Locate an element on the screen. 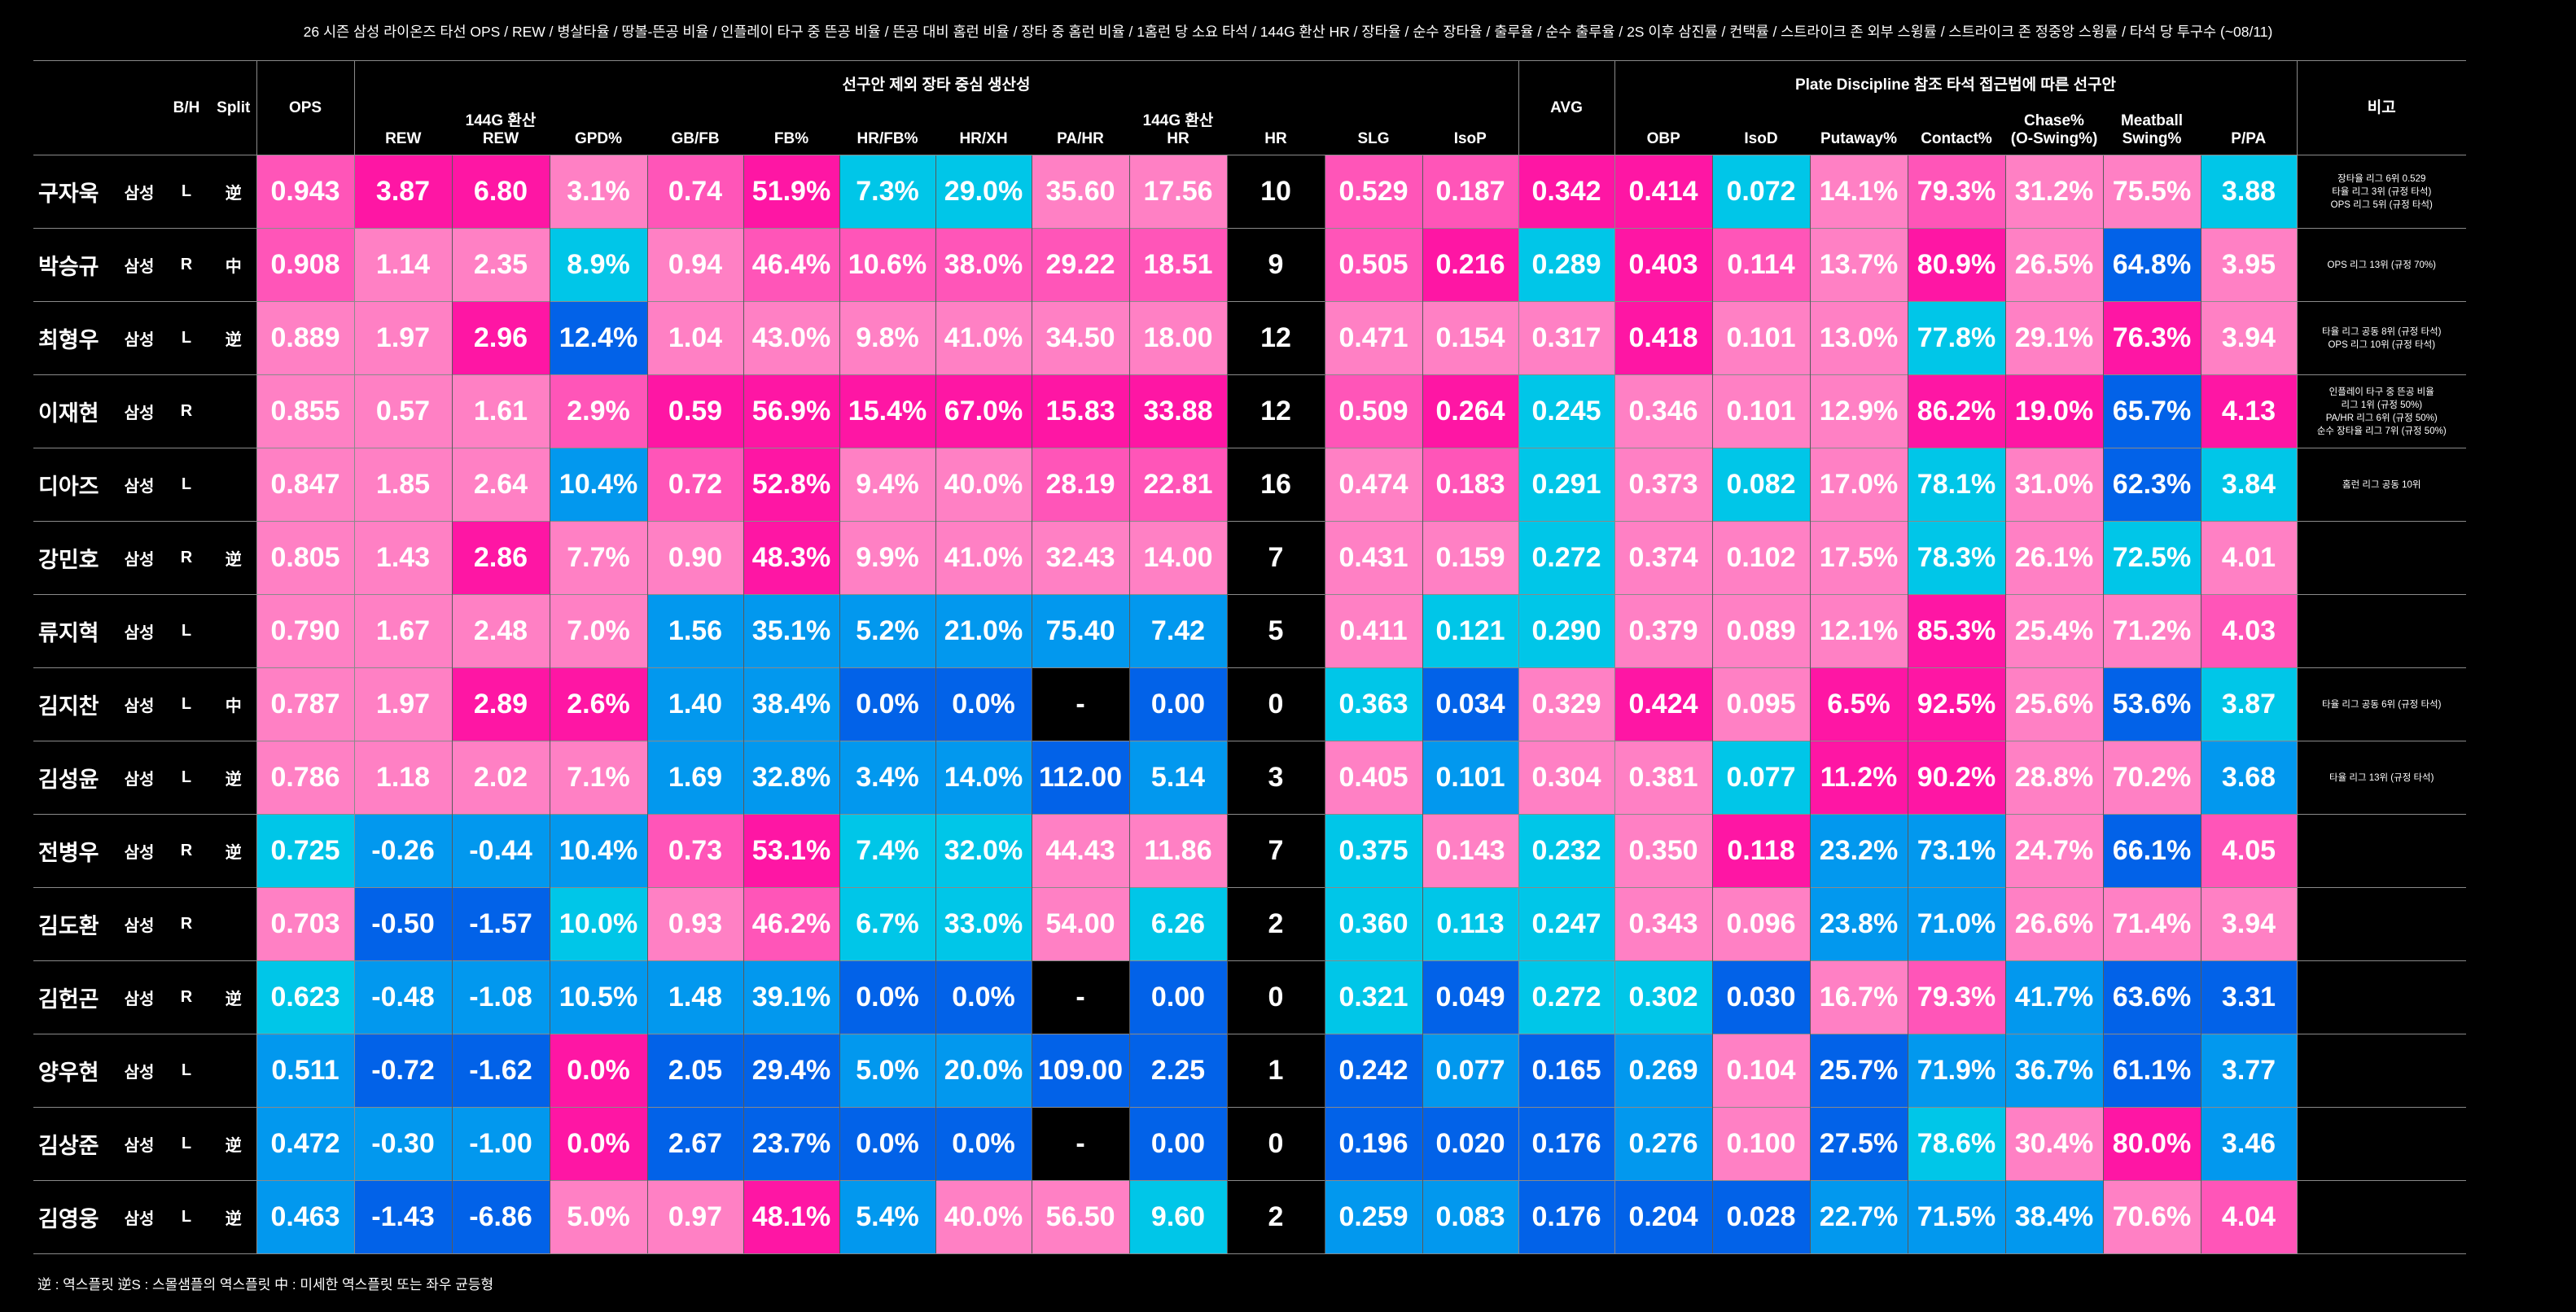 Image resolution: width=2576 pixels, height=1312 pixels. col-header-p-pa: P/PA is located at coordinates (2249, 139).